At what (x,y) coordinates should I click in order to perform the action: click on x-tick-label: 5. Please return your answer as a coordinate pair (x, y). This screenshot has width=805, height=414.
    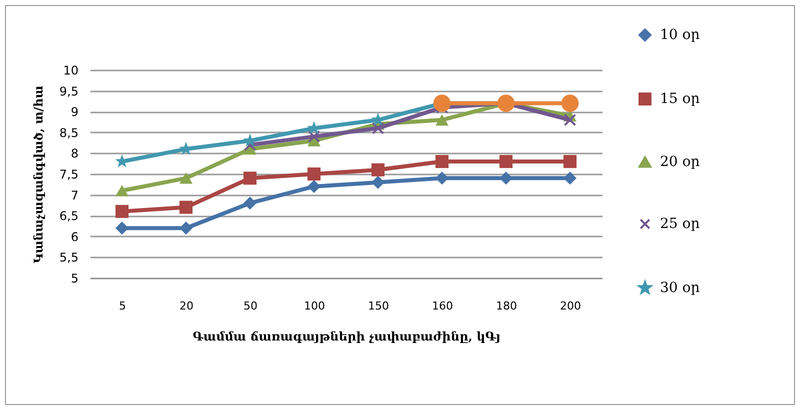
    Looking at the image, I should click on (122, 306).